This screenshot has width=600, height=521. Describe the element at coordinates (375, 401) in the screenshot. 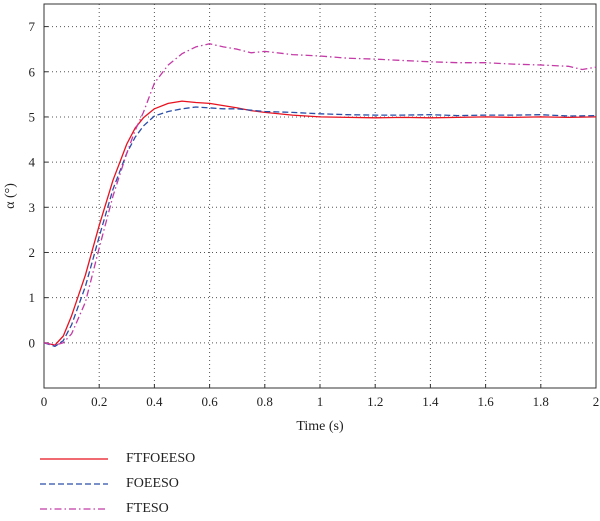

I see `x-tick-label: 1.2` at that location.